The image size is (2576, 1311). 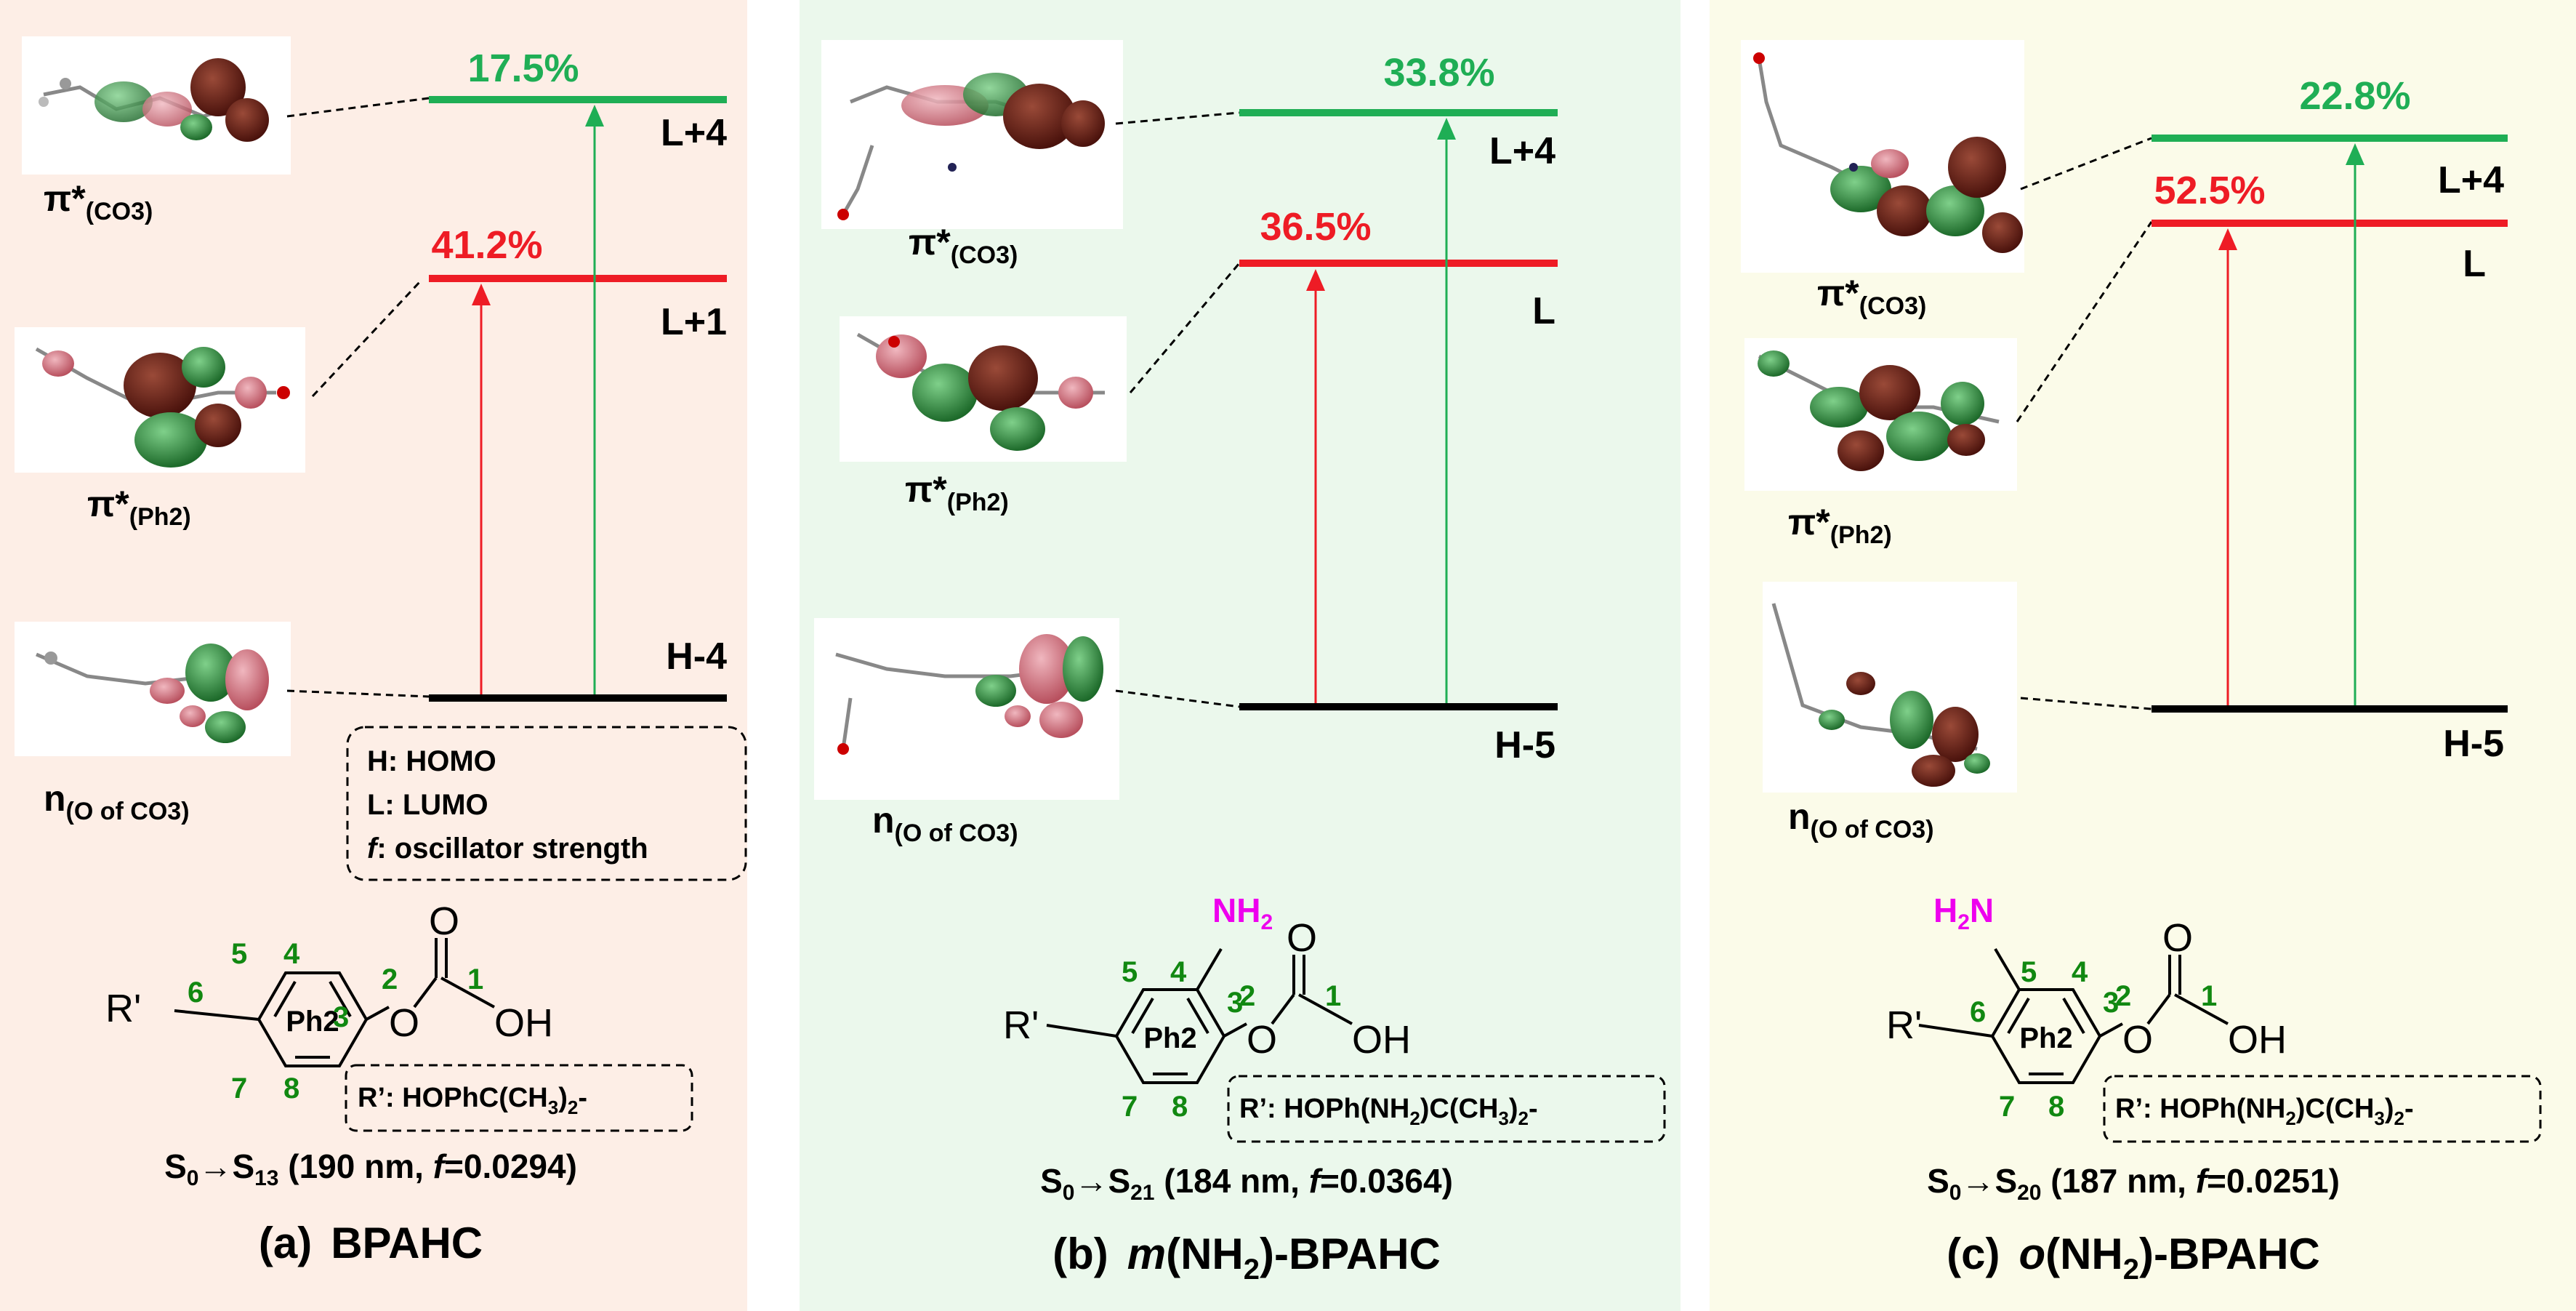 What do you see at coordinates (972, 134) in the screenshot?
I see `orbital-image-b-upper` at bounding box center [972, 134].